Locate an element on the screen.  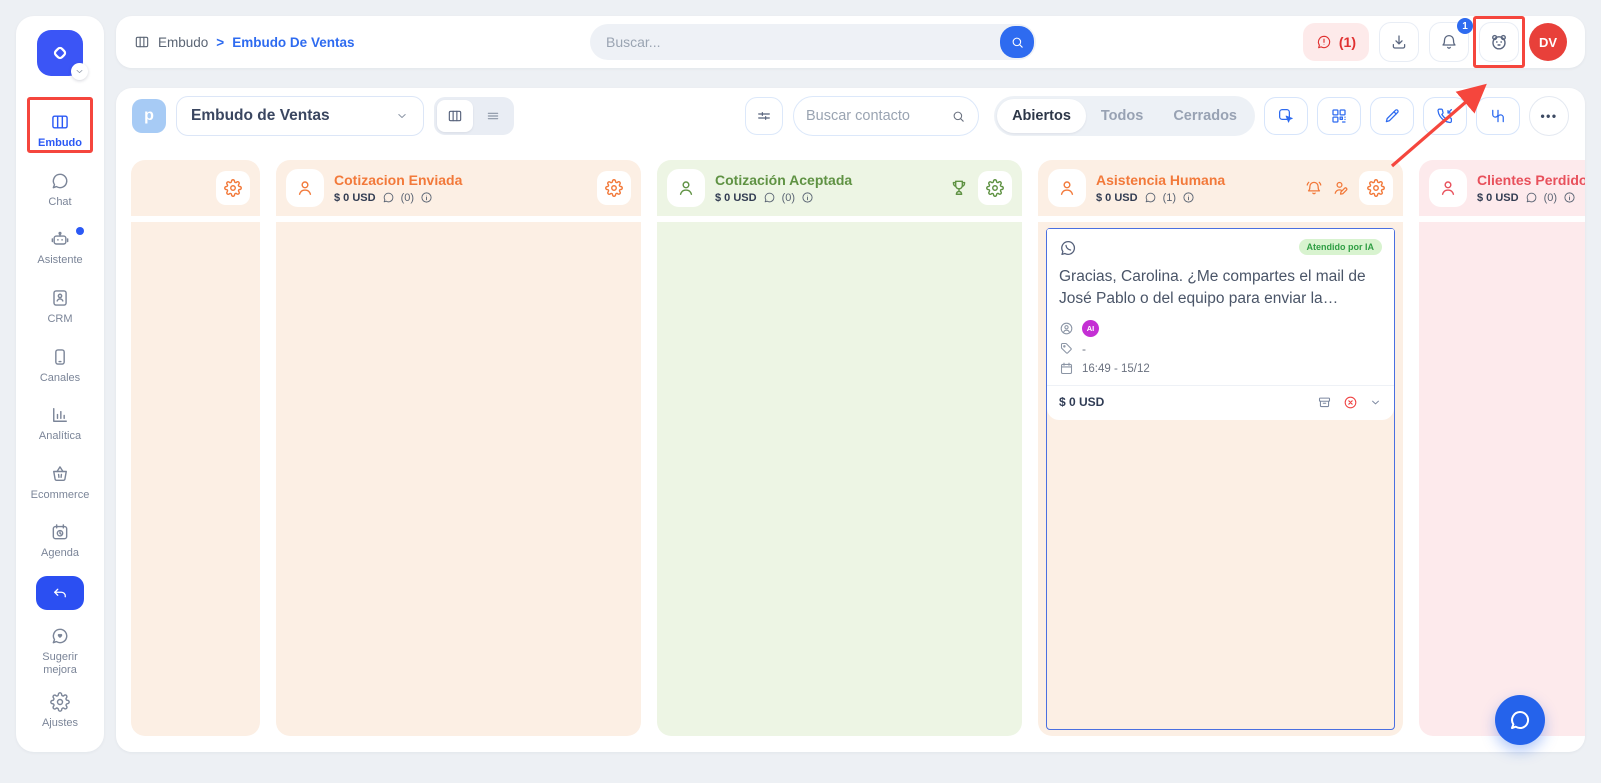
download-button is located at coordinates (1399, 42).